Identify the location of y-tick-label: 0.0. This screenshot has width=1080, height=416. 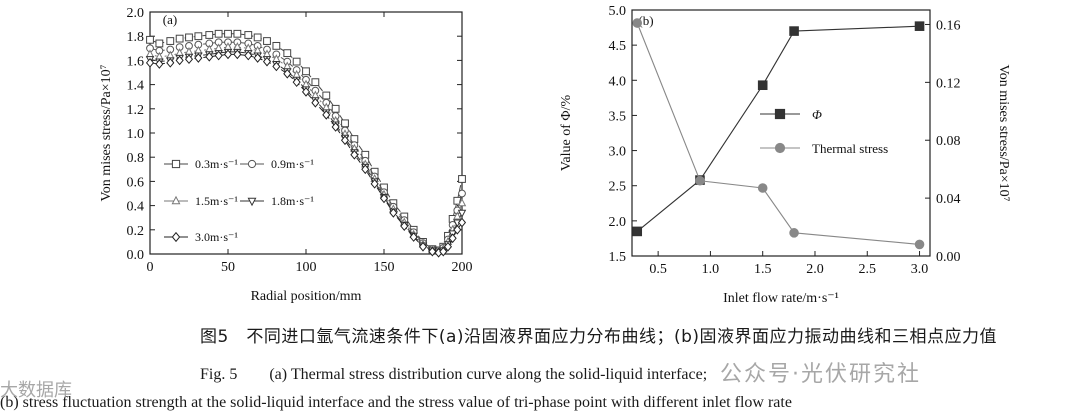
(136, 255).